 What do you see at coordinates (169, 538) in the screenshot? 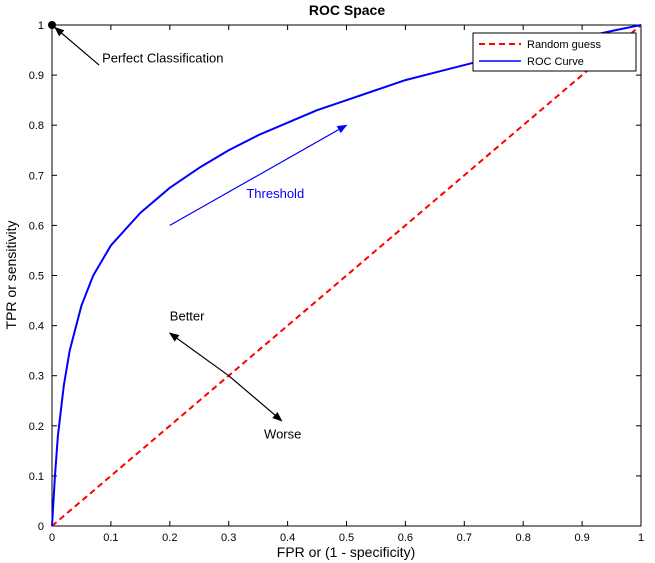
I see `x-tick-label: 0.2` at bounding box center [169, 538].